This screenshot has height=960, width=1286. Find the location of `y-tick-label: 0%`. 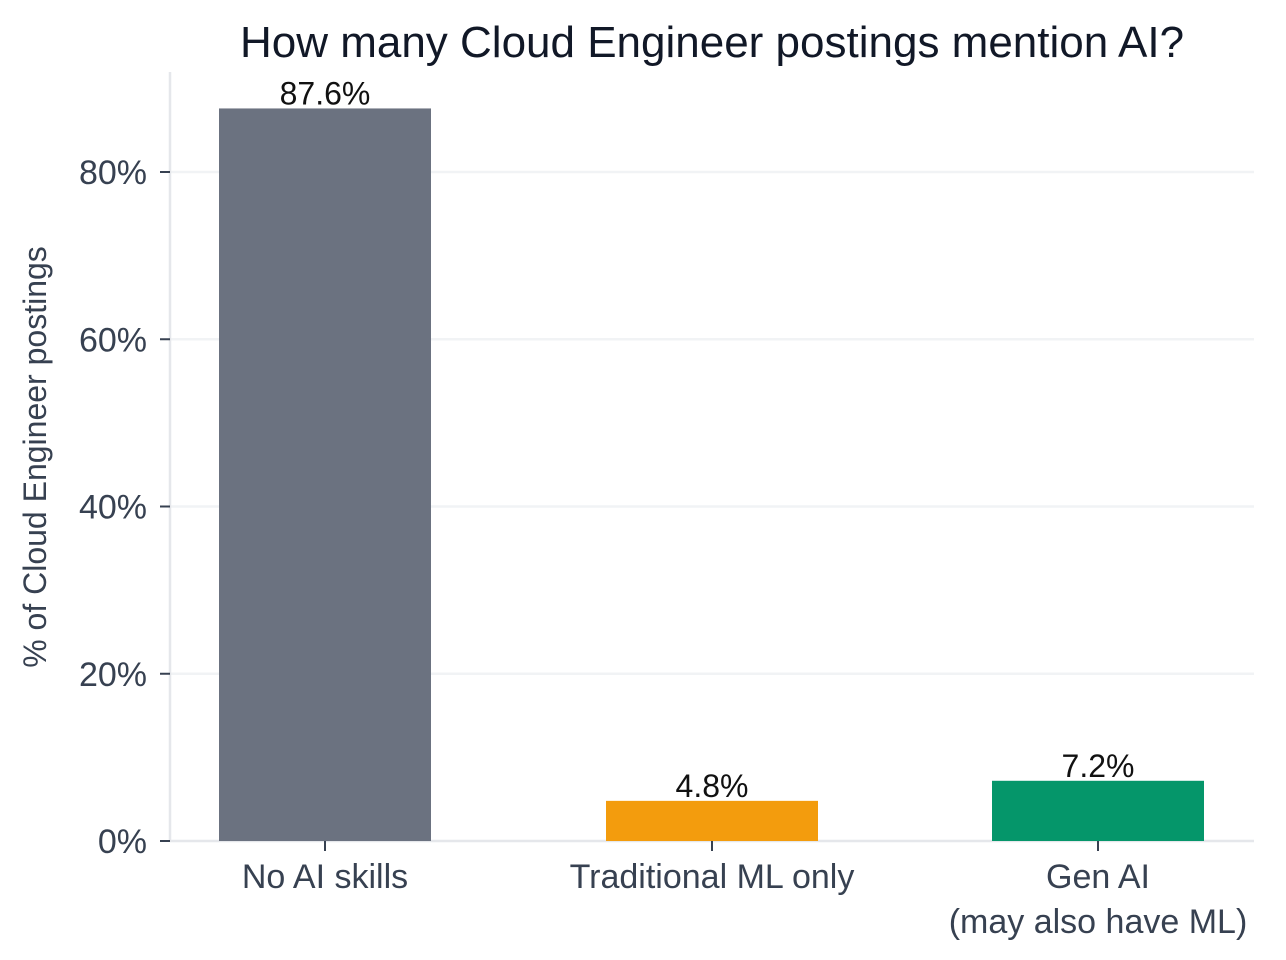

y-tick-label: 0% is located at coordinates (122, 842).